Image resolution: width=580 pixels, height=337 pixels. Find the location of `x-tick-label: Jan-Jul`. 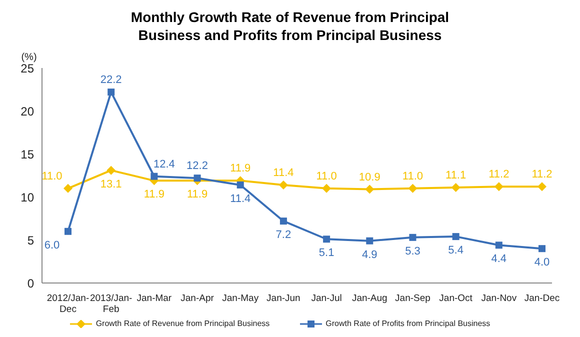

x-tick-label: Jan-Jul is located at coordinates (326, 298).